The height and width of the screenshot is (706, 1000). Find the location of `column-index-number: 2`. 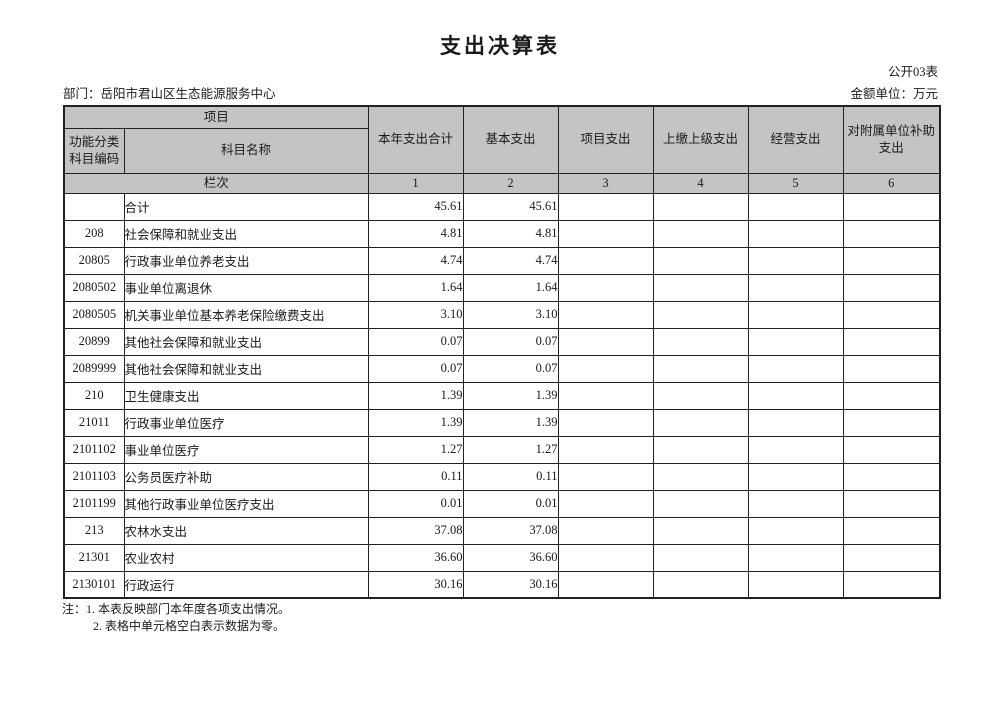

column-index-number: 2 is located at coordinates (510, 183).